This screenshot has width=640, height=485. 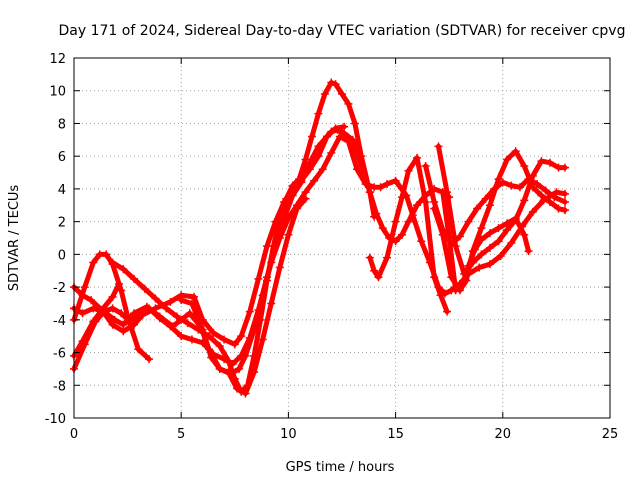 I want to click on y-tick-label: 6, so click(x=62, y=157).